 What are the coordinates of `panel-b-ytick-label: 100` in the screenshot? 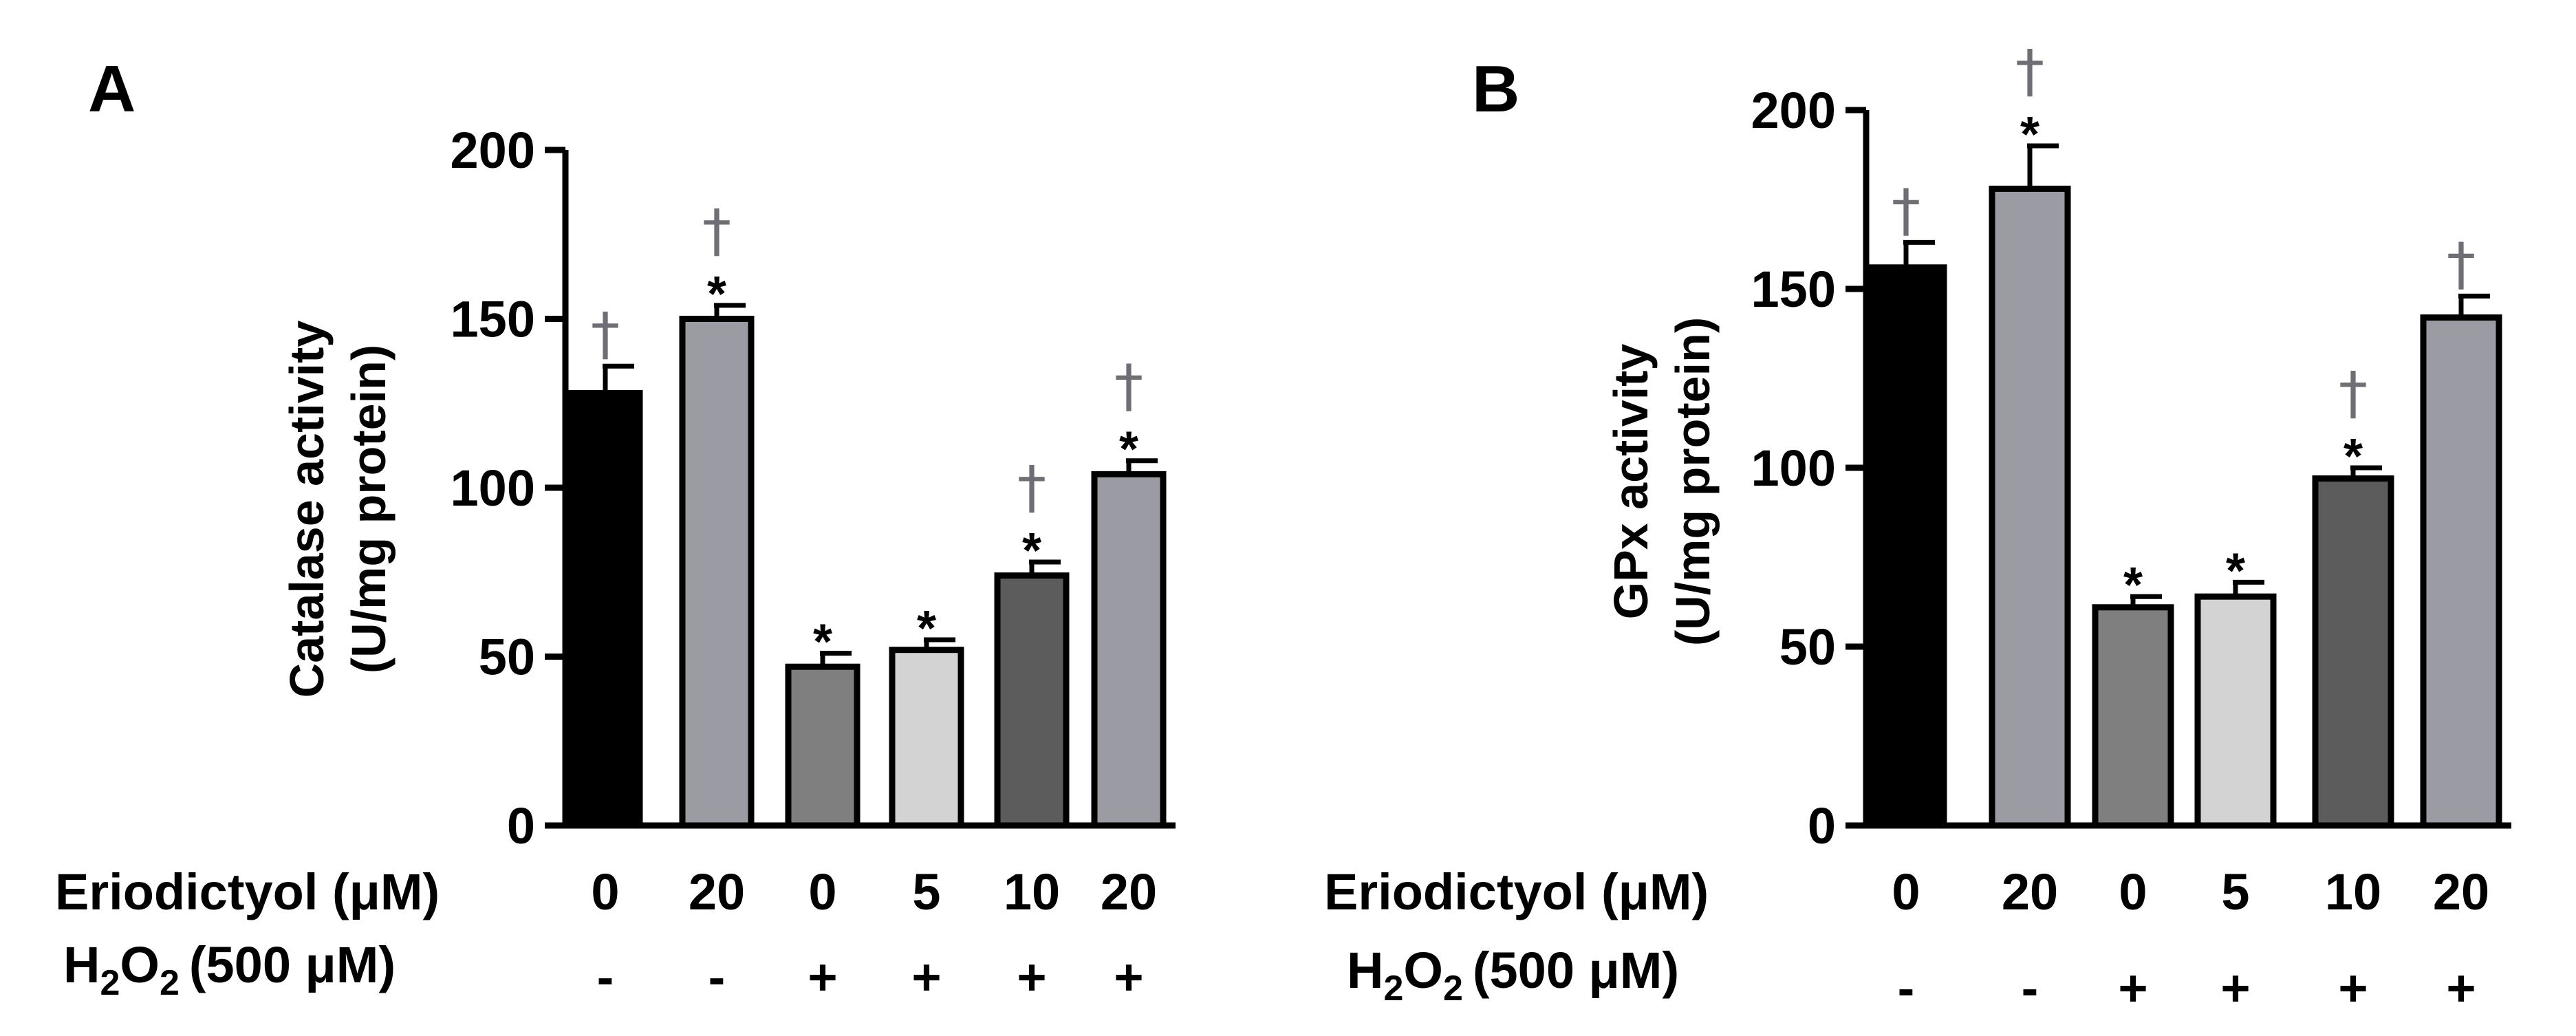 It's located at (1793, 469).